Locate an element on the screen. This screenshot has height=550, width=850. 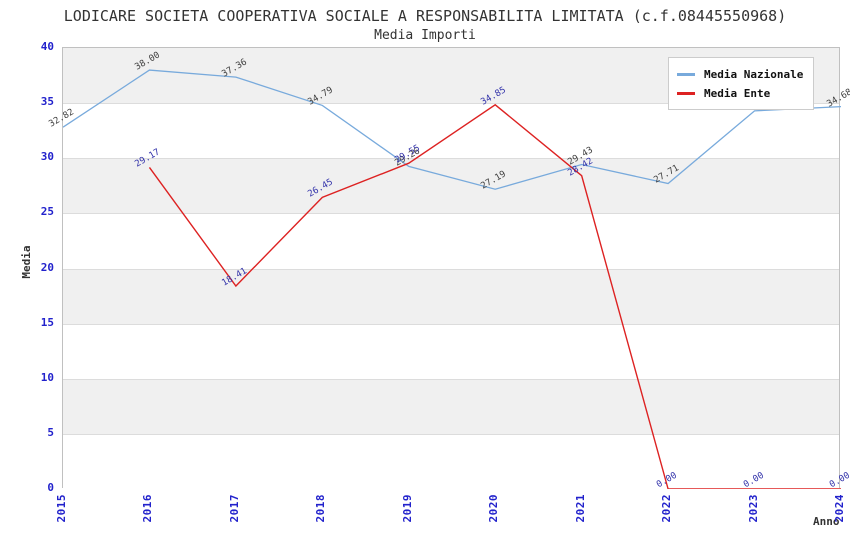
y-tick-label: 20 is located at coordinates (47, 267).